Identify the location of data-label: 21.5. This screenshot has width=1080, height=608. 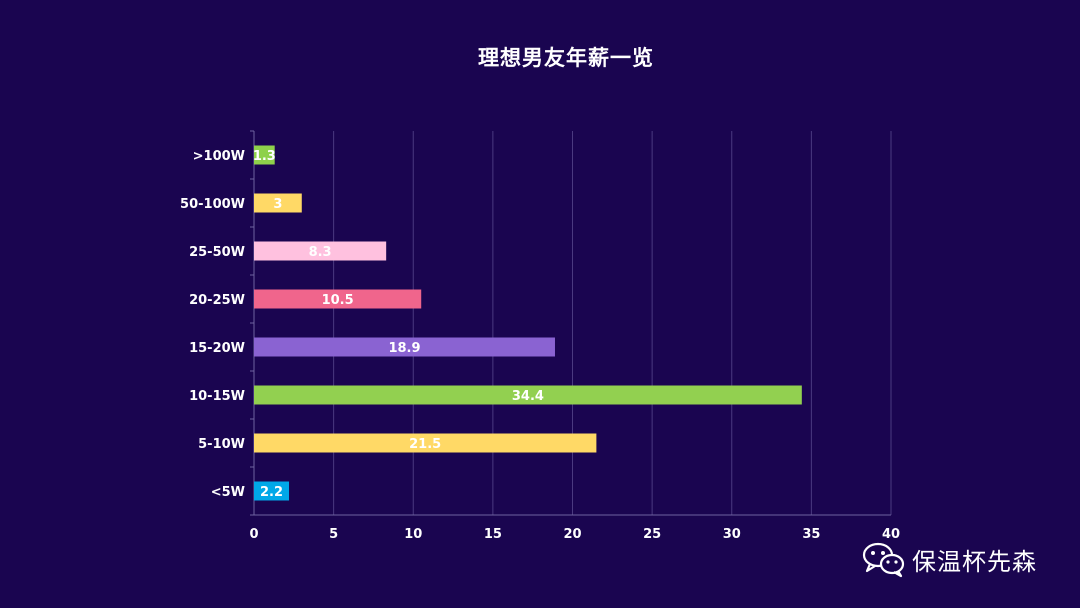
(425, 444).